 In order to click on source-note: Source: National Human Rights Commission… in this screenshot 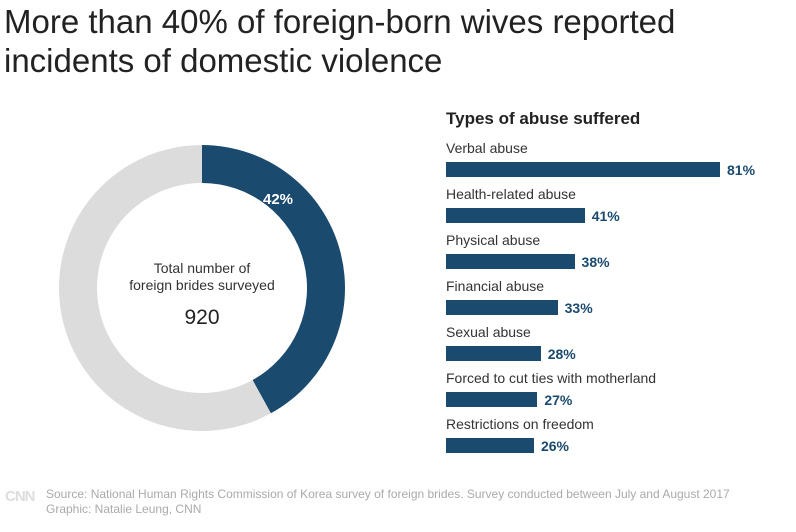, I will do `click(388, 494)`.